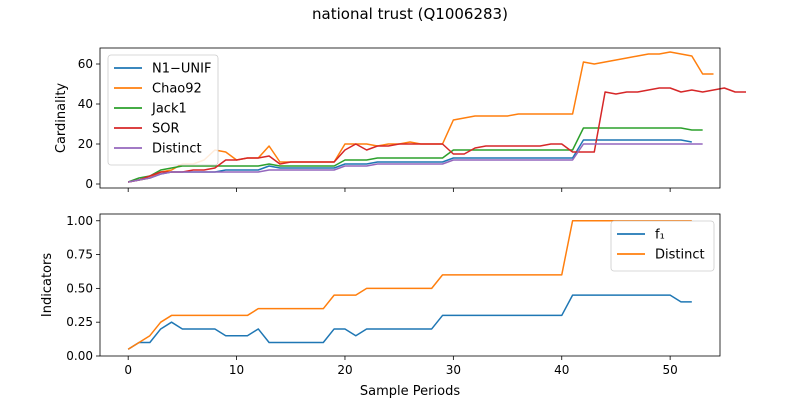  What do you see at coordinates (181, 69) in the screenshot?
I see `legend-label-1-1: N1−UNIF` at bounding box center [181, 69].